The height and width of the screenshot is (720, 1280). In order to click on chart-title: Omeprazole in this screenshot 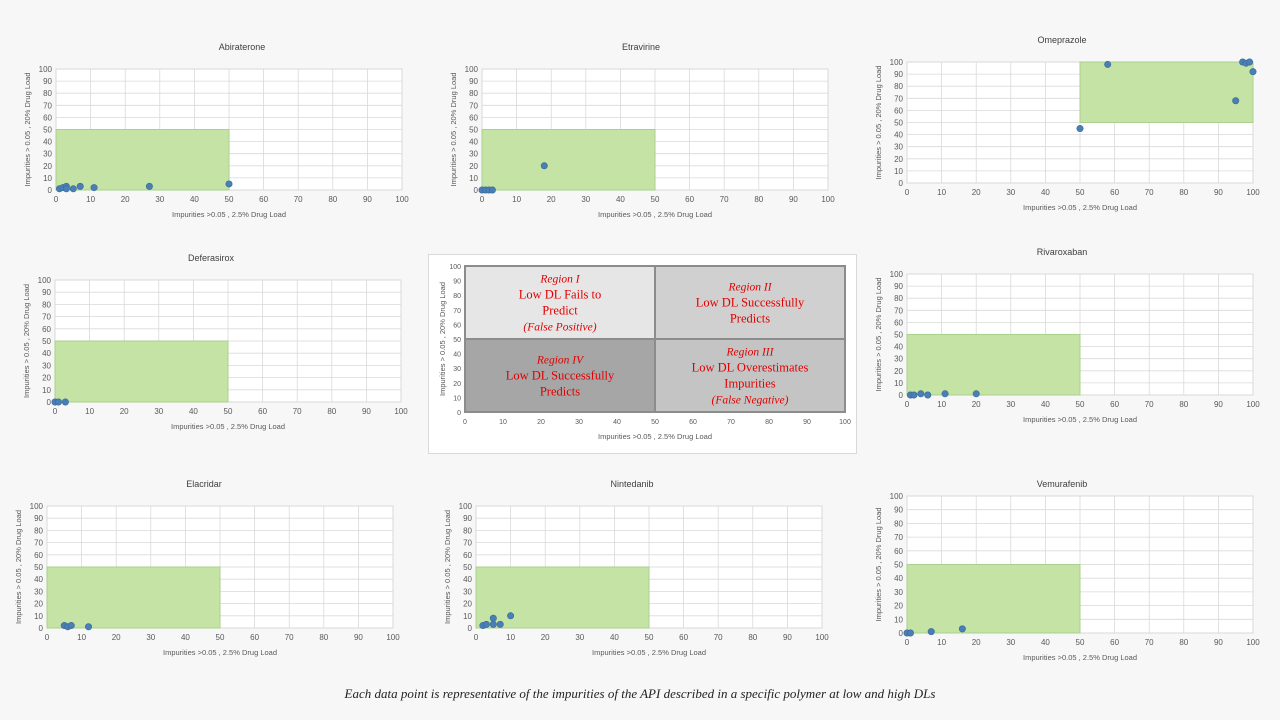, I will do `click(1061, 40)`.